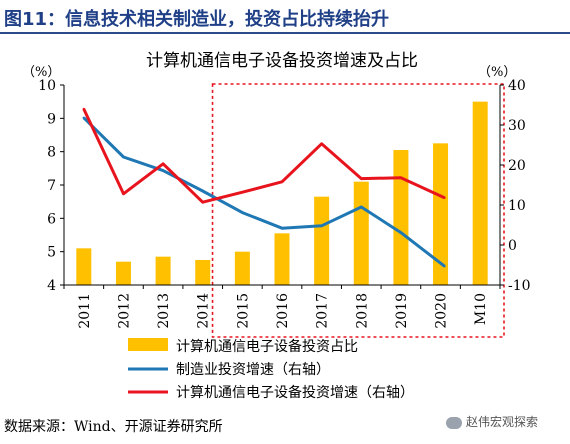  What do you see at coordinates (441, 214) in the screenshot?
I see `bar-2020` at bounding box center [441, 214].